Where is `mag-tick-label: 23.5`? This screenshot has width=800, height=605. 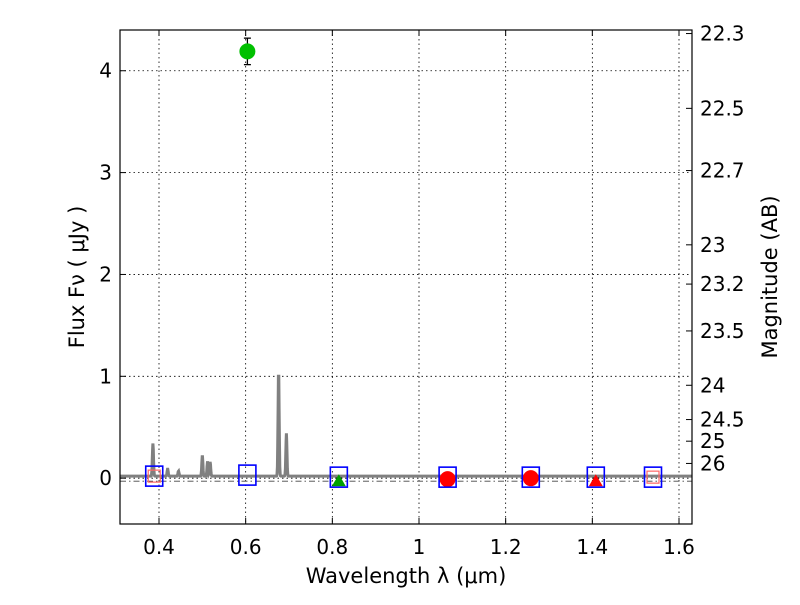 mag-tick-label: 23.5 is located at coordinates (722, 331).